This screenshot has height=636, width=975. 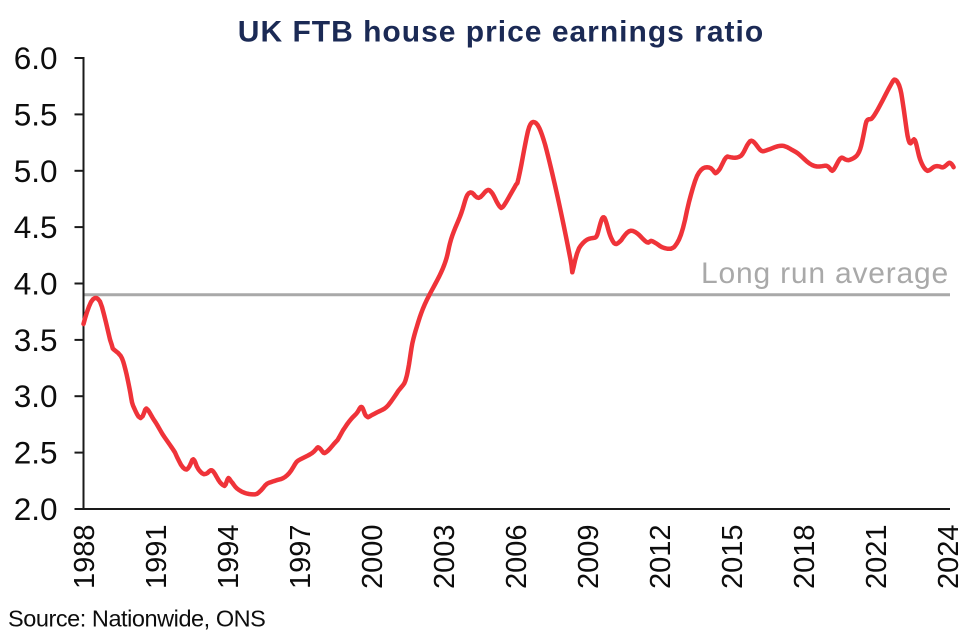 What do you see at coordinates (36, 453) in the screenshot?
I see `svg-text: 2.5` at bounding box center [36, 453].